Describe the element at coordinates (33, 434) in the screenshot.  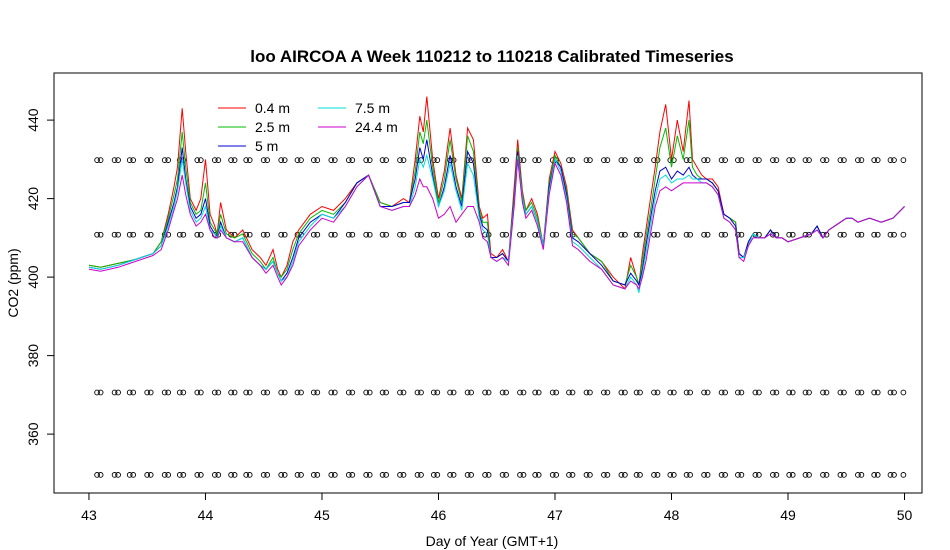
I see `y-tick-label: 360` at that location.